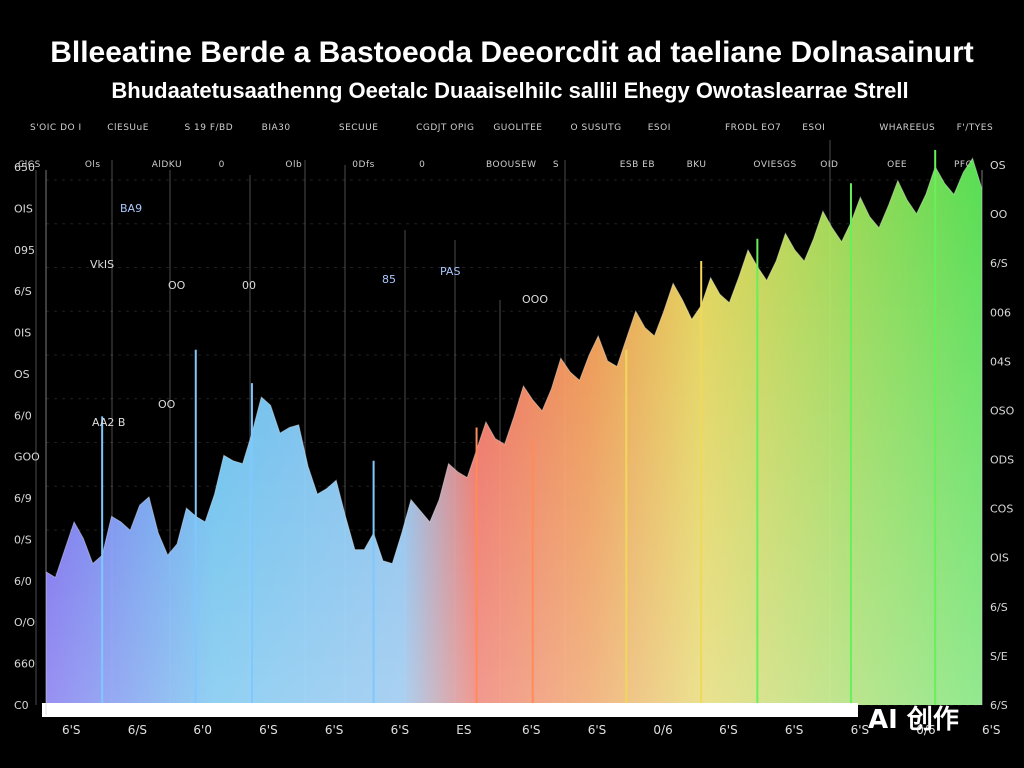  What do you see at coordinates (1001, 509) in the screenshot?
I see `y-tick-label-right: COS` at bounding box center [1001, 509].